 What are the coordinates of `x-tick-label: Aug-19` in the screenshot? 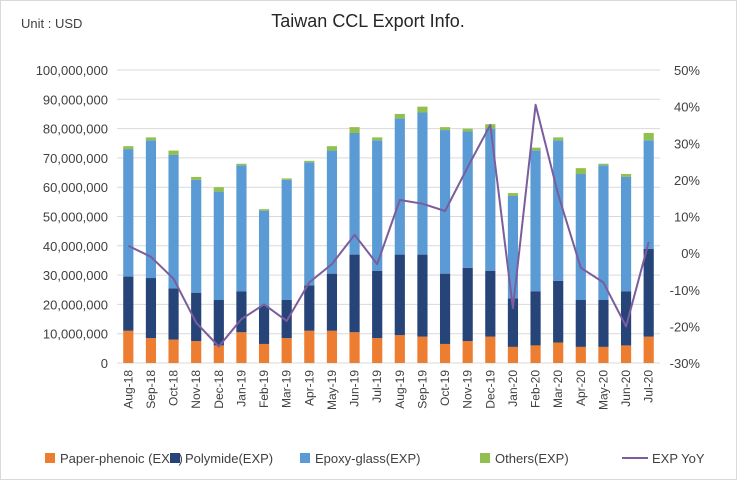 It's located at (400, 389).